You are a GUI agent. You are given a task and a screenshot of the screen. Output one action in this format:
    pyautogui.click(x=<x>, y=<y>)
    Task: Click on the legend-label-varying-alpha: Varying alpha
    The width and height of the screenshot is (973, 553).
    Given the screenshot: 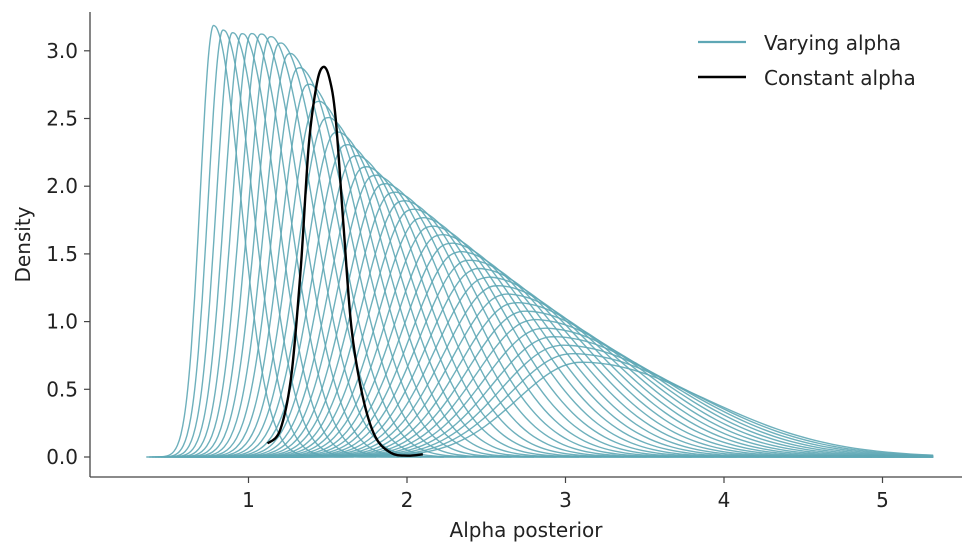 What is the action you would take?
    pyautogui.click(x=832, y=43)
    